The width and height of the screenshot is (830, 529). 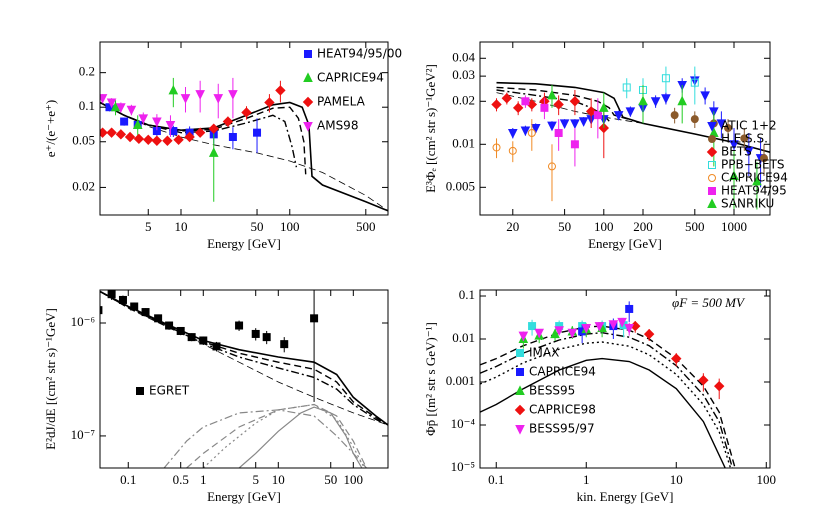 I want to click on x-tick-label: 200, so click(x=643, y=226).